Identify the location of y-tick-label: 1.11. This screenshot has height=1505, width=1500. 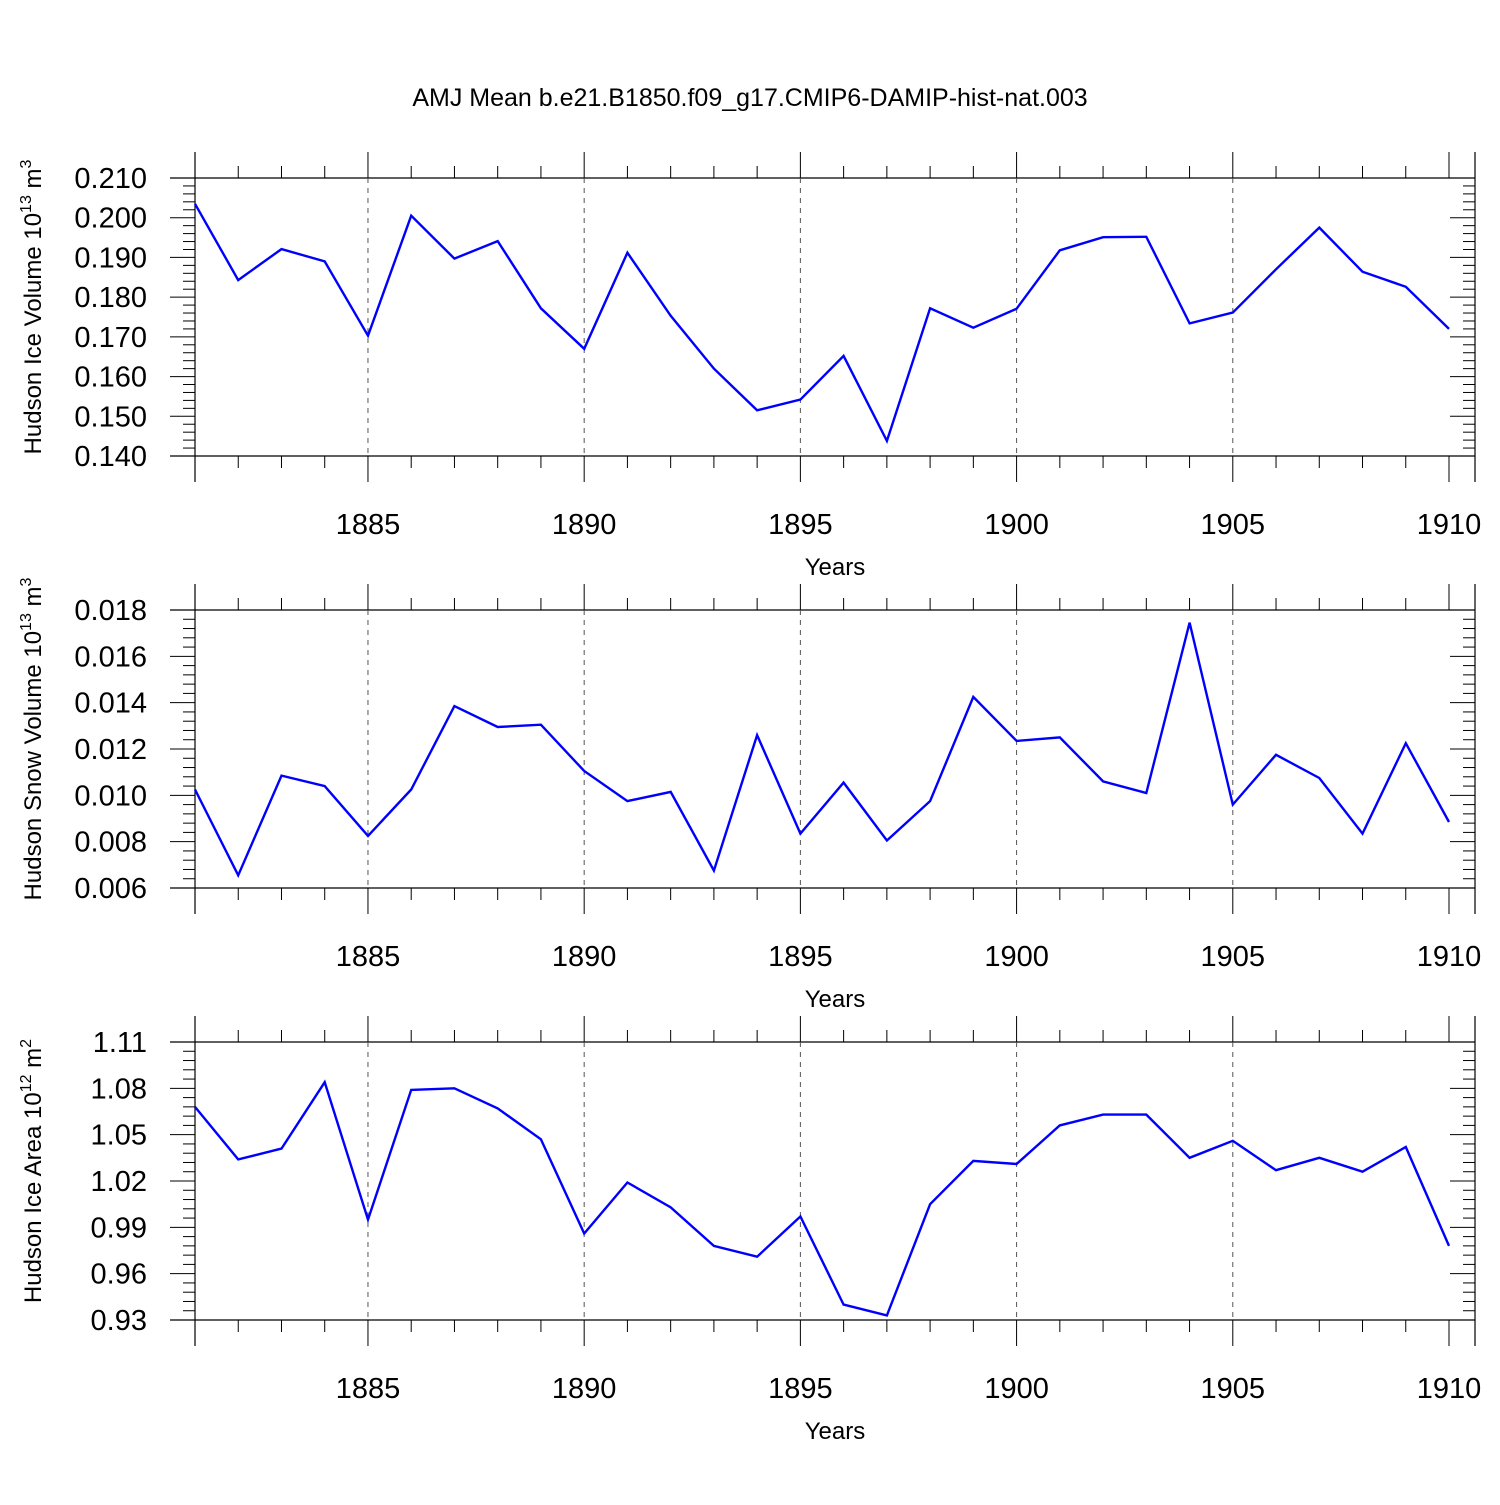
(120, 1043).